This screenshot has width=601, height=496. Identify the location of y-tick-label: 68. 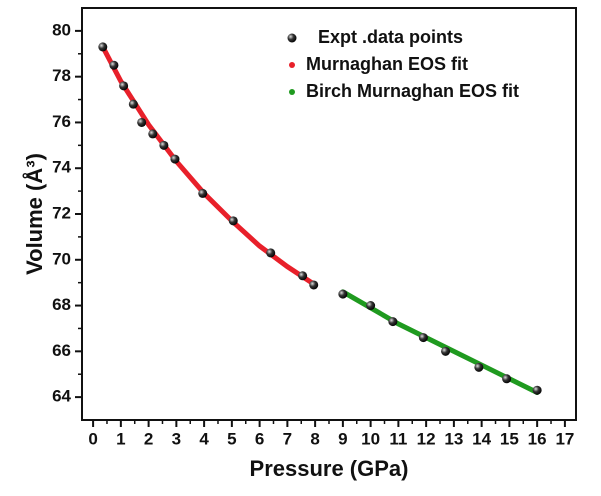
(61, 304).